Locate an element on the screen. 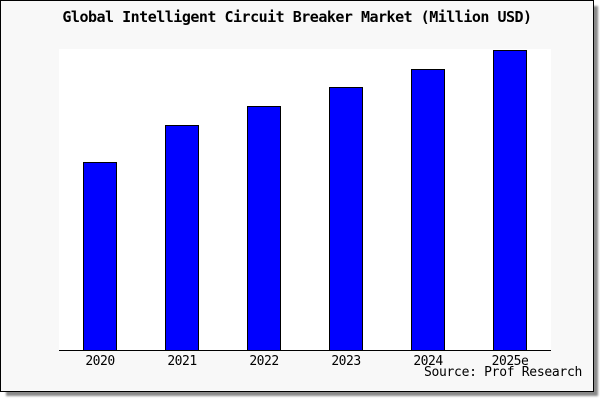  x-tick-label-2025e: 2025e is located at coordinates (510, 361).